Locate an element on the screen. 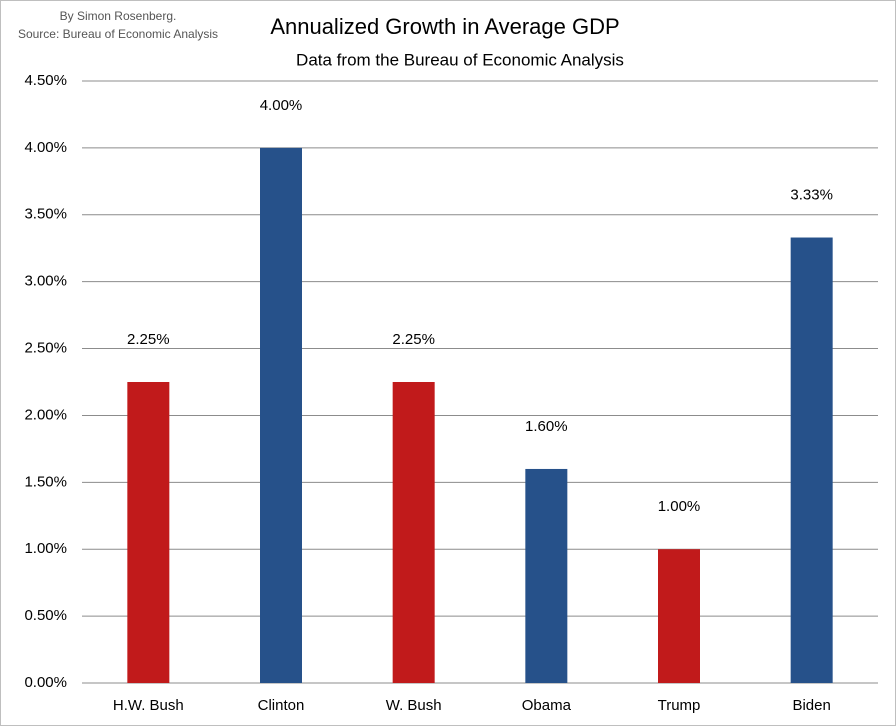 This screenshot has width=896, height=726. source-note: Source: Bureau of Economic Analysis is located at coordinates (118, 34).